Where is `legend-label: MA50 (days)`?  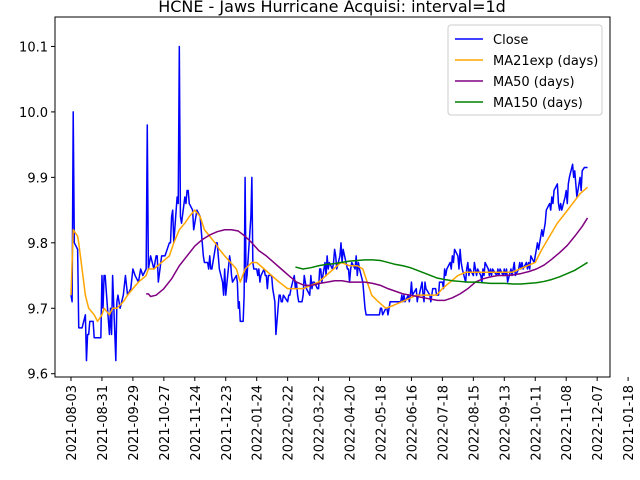 legend-label: MA50 (days) is located at coordinates (534, 82).